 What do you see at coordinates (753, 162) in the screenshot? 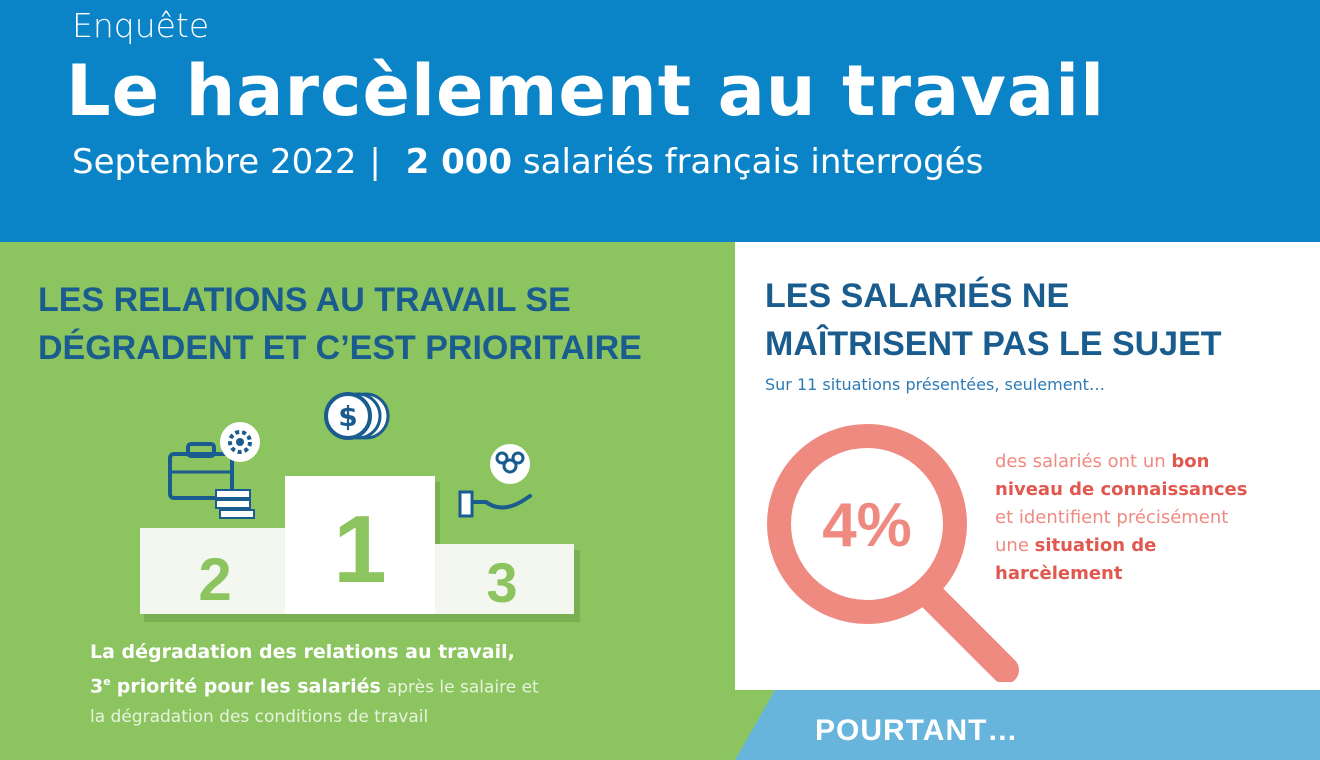
I see `respondent-description: salariés français interrogés` at bounding box center [753, 162].